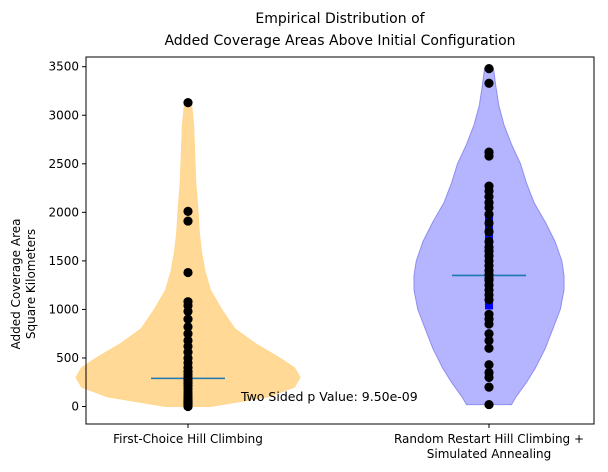 This screenshot has width=608, height=472. I want to click on y-tick-label: 1500, so click(63, 261).